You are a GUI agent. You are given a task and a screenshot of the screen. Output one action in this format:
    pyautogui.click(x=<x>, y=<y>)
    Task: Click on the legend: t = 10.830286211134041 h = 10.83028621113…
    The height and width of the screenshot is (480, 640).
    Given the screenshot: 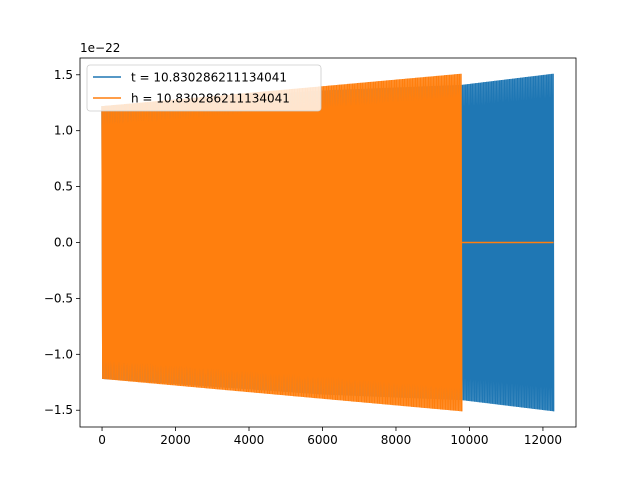 What is the action you would take?
    pyautogui.click(x=204, y=88)
    